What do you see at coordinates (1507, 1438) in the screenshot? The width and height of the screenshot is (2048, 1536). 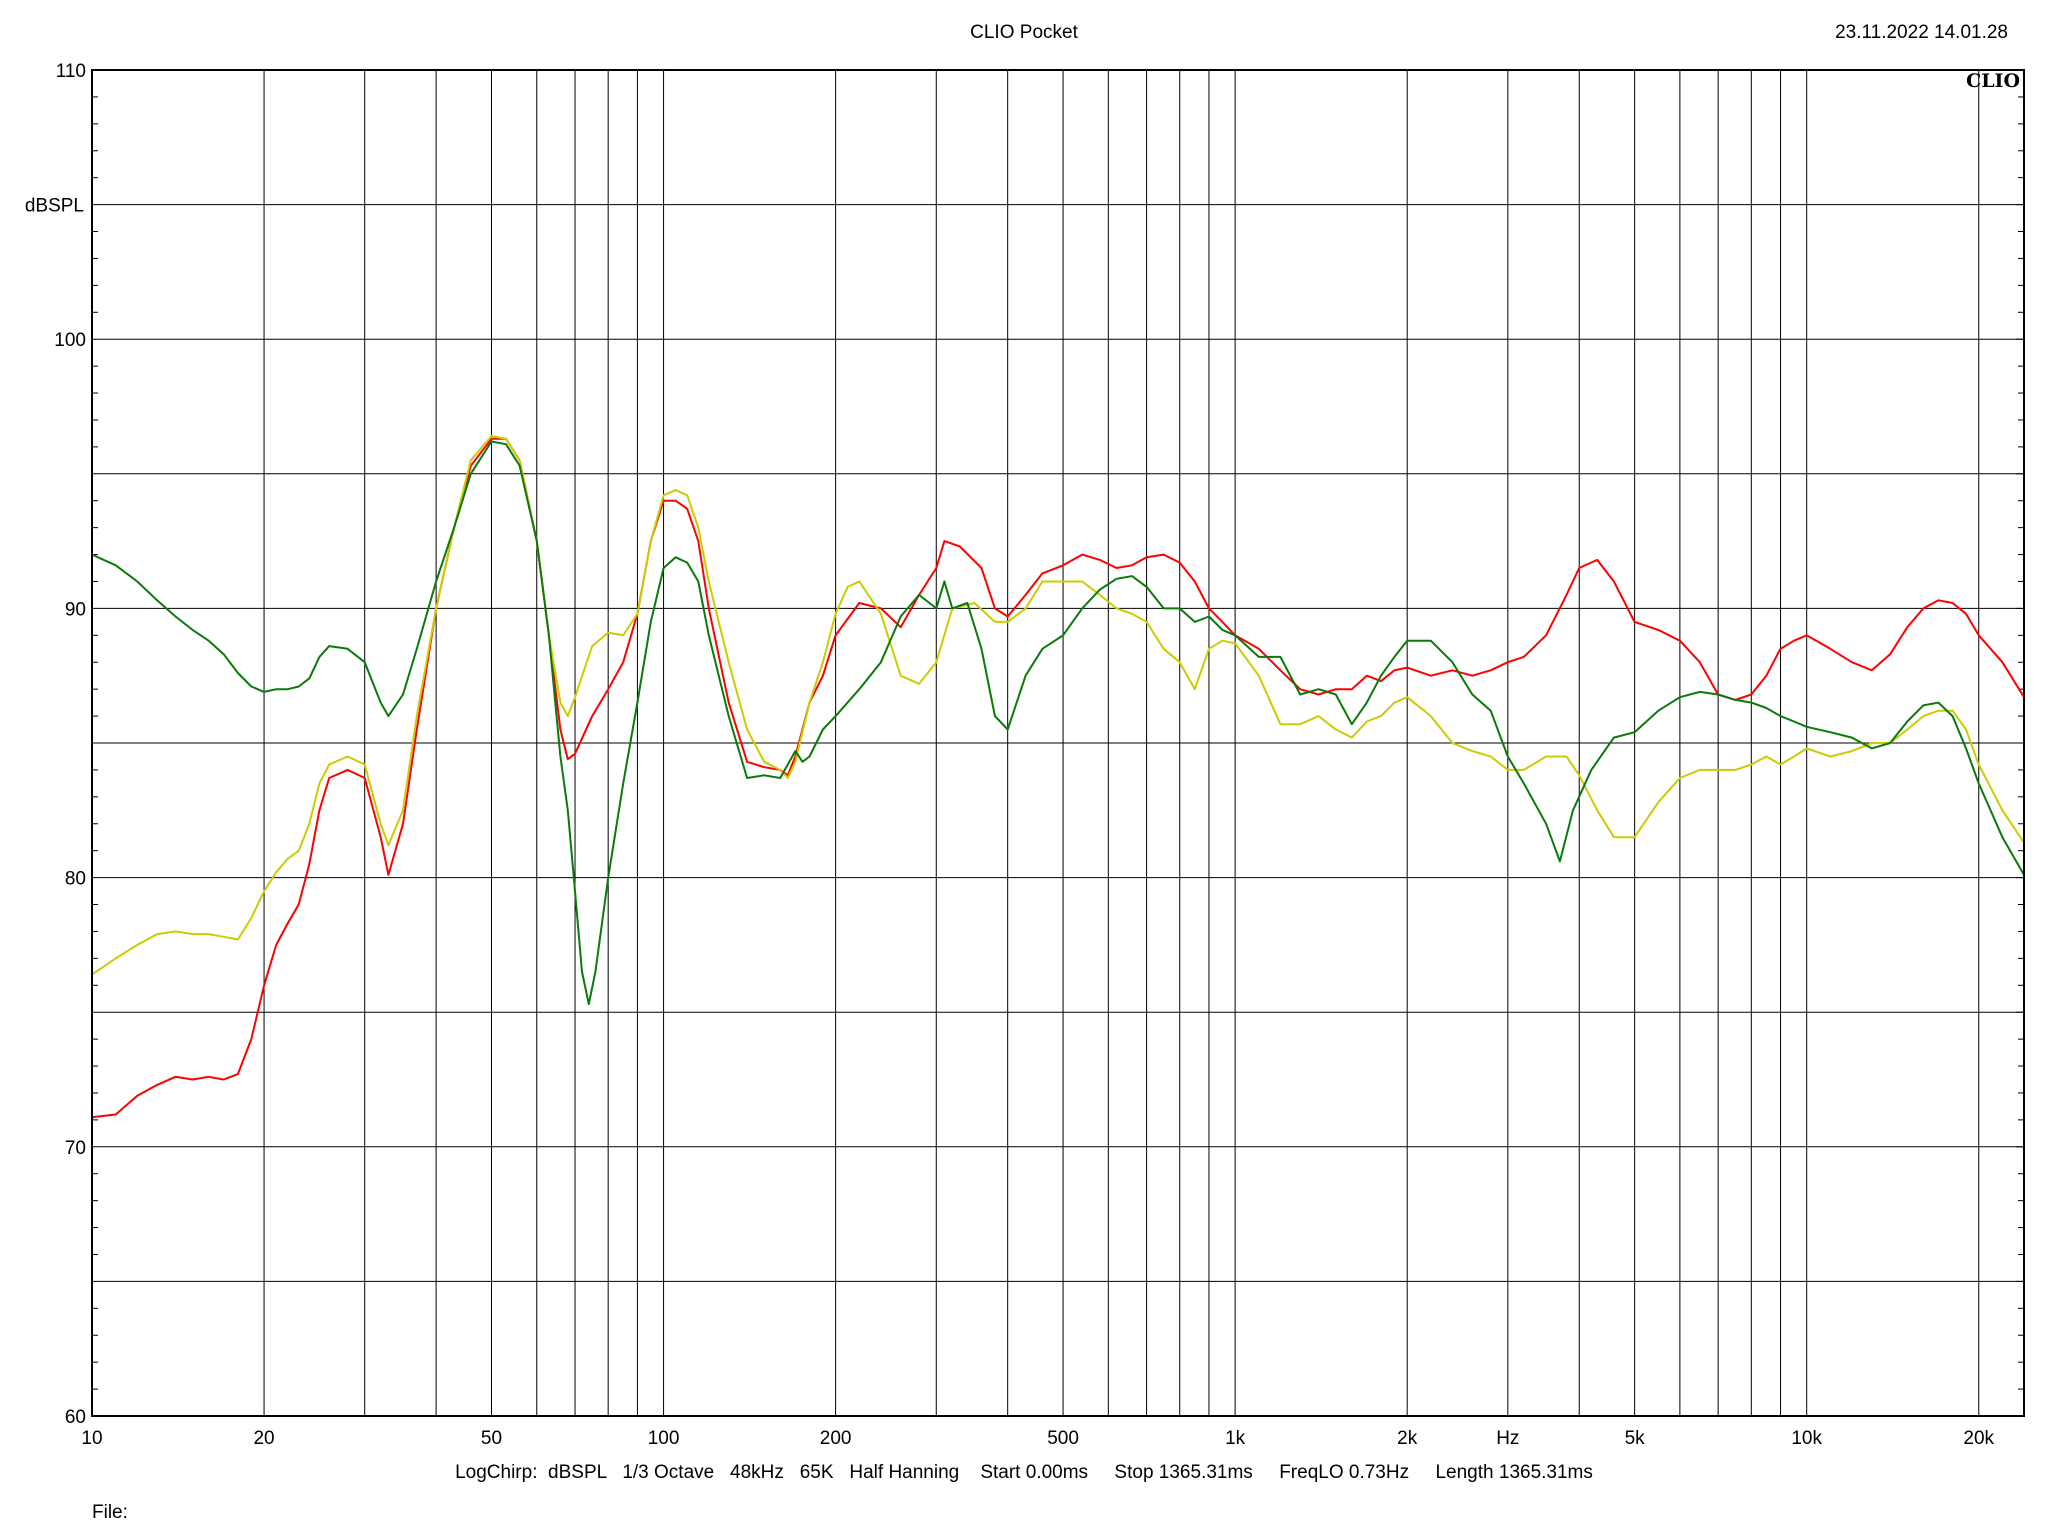 I see `x-unit-label: Hz` at bounding box center [1507, 1438].